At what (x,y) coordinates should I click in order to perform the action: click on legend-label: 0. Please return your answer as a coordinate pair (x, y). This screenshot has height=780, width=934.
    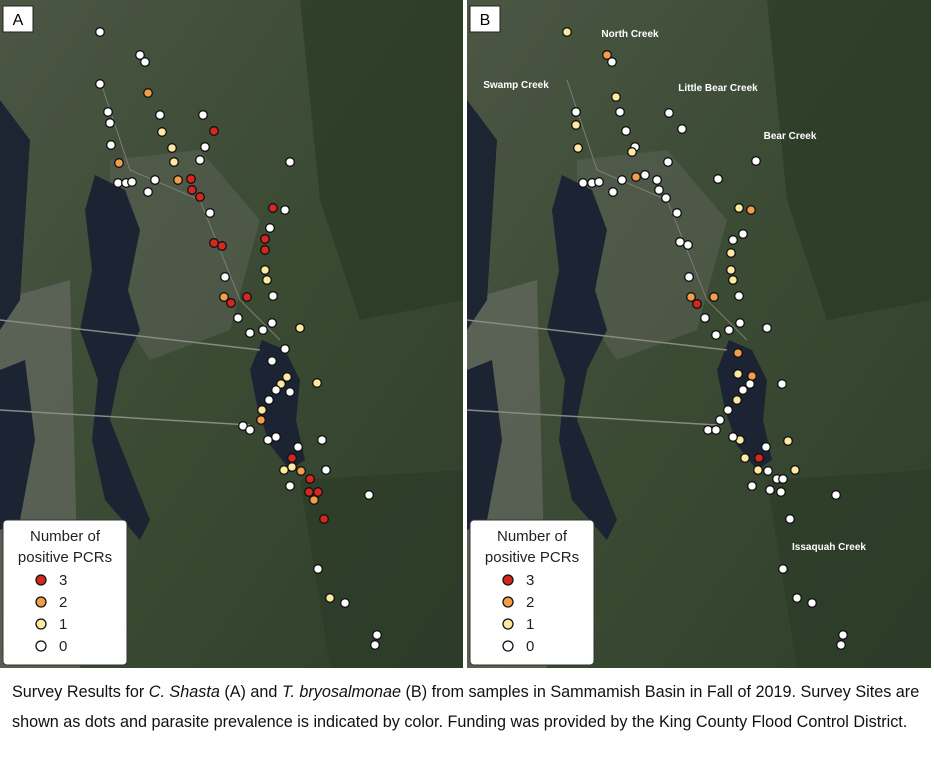
    Looking at the image, I should click on (530, 646).